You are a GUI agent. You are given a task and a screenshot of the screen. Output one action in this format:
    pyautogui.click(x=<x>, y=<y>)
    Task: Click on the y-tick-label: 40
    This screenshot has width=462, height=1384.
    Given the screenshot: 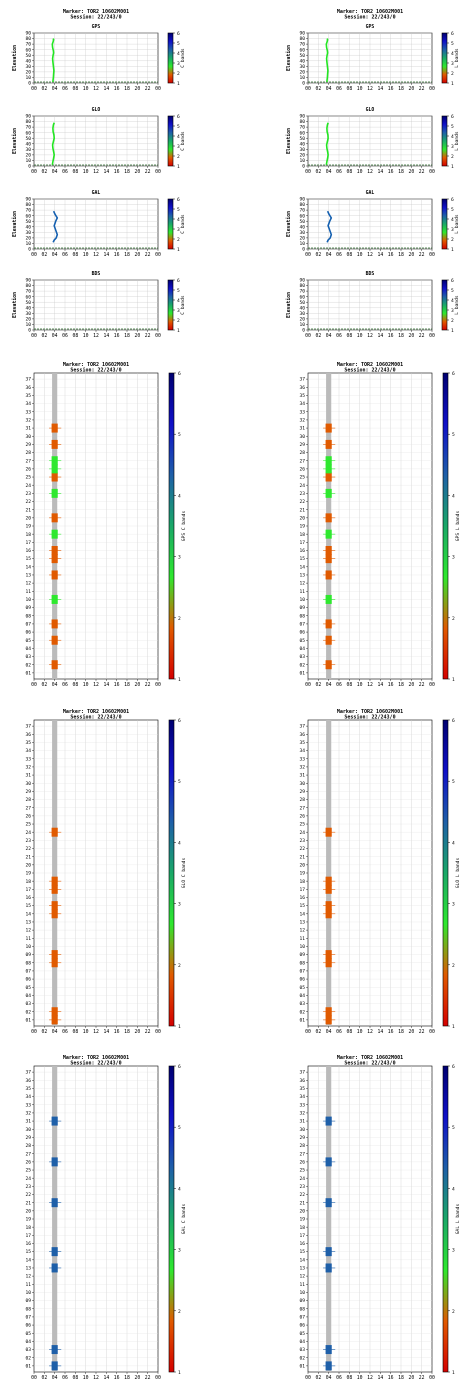 What is the action you would take?
    pyautogui.click(x=28, y=227)
    